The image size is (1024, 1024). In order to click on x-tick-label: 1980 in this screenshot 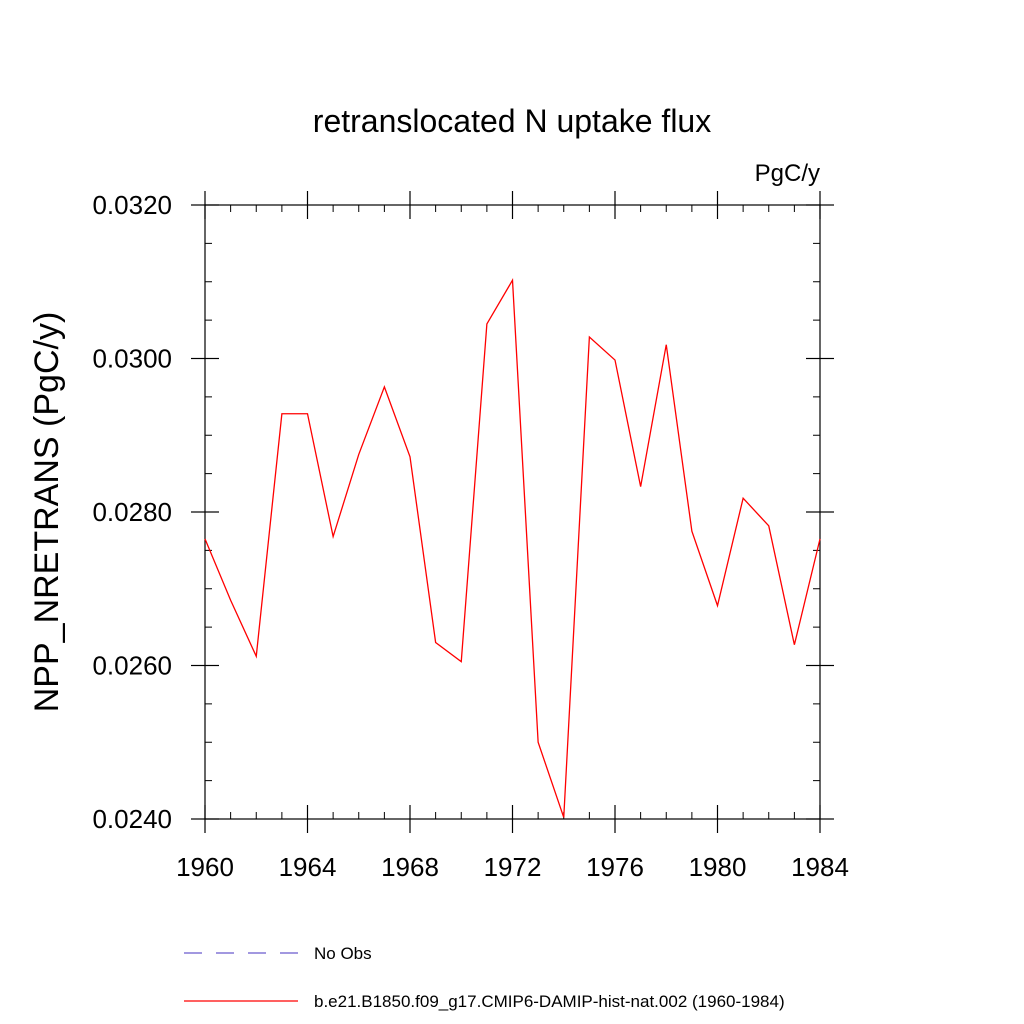, I will do `click(718, 867)`.